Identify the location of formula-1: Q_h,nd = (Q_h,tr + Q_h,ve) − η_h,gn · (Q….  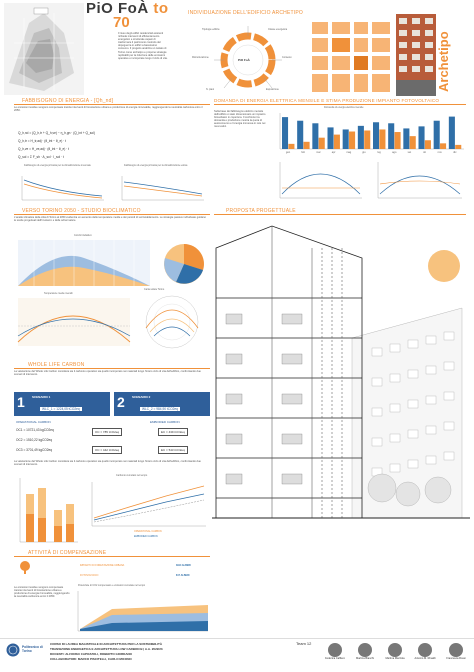
(56, 133).